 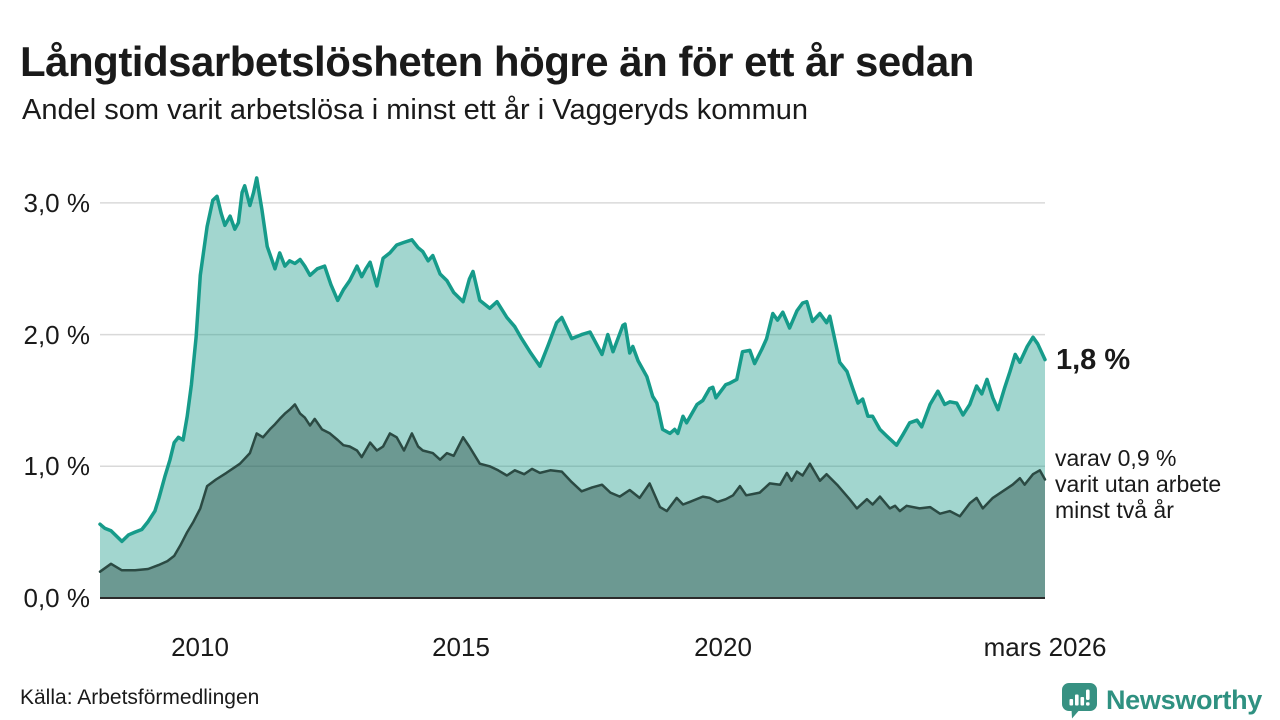 I want to click on secondary-annotation-line: varav 0,9 %, so click(x=1116, y=458).